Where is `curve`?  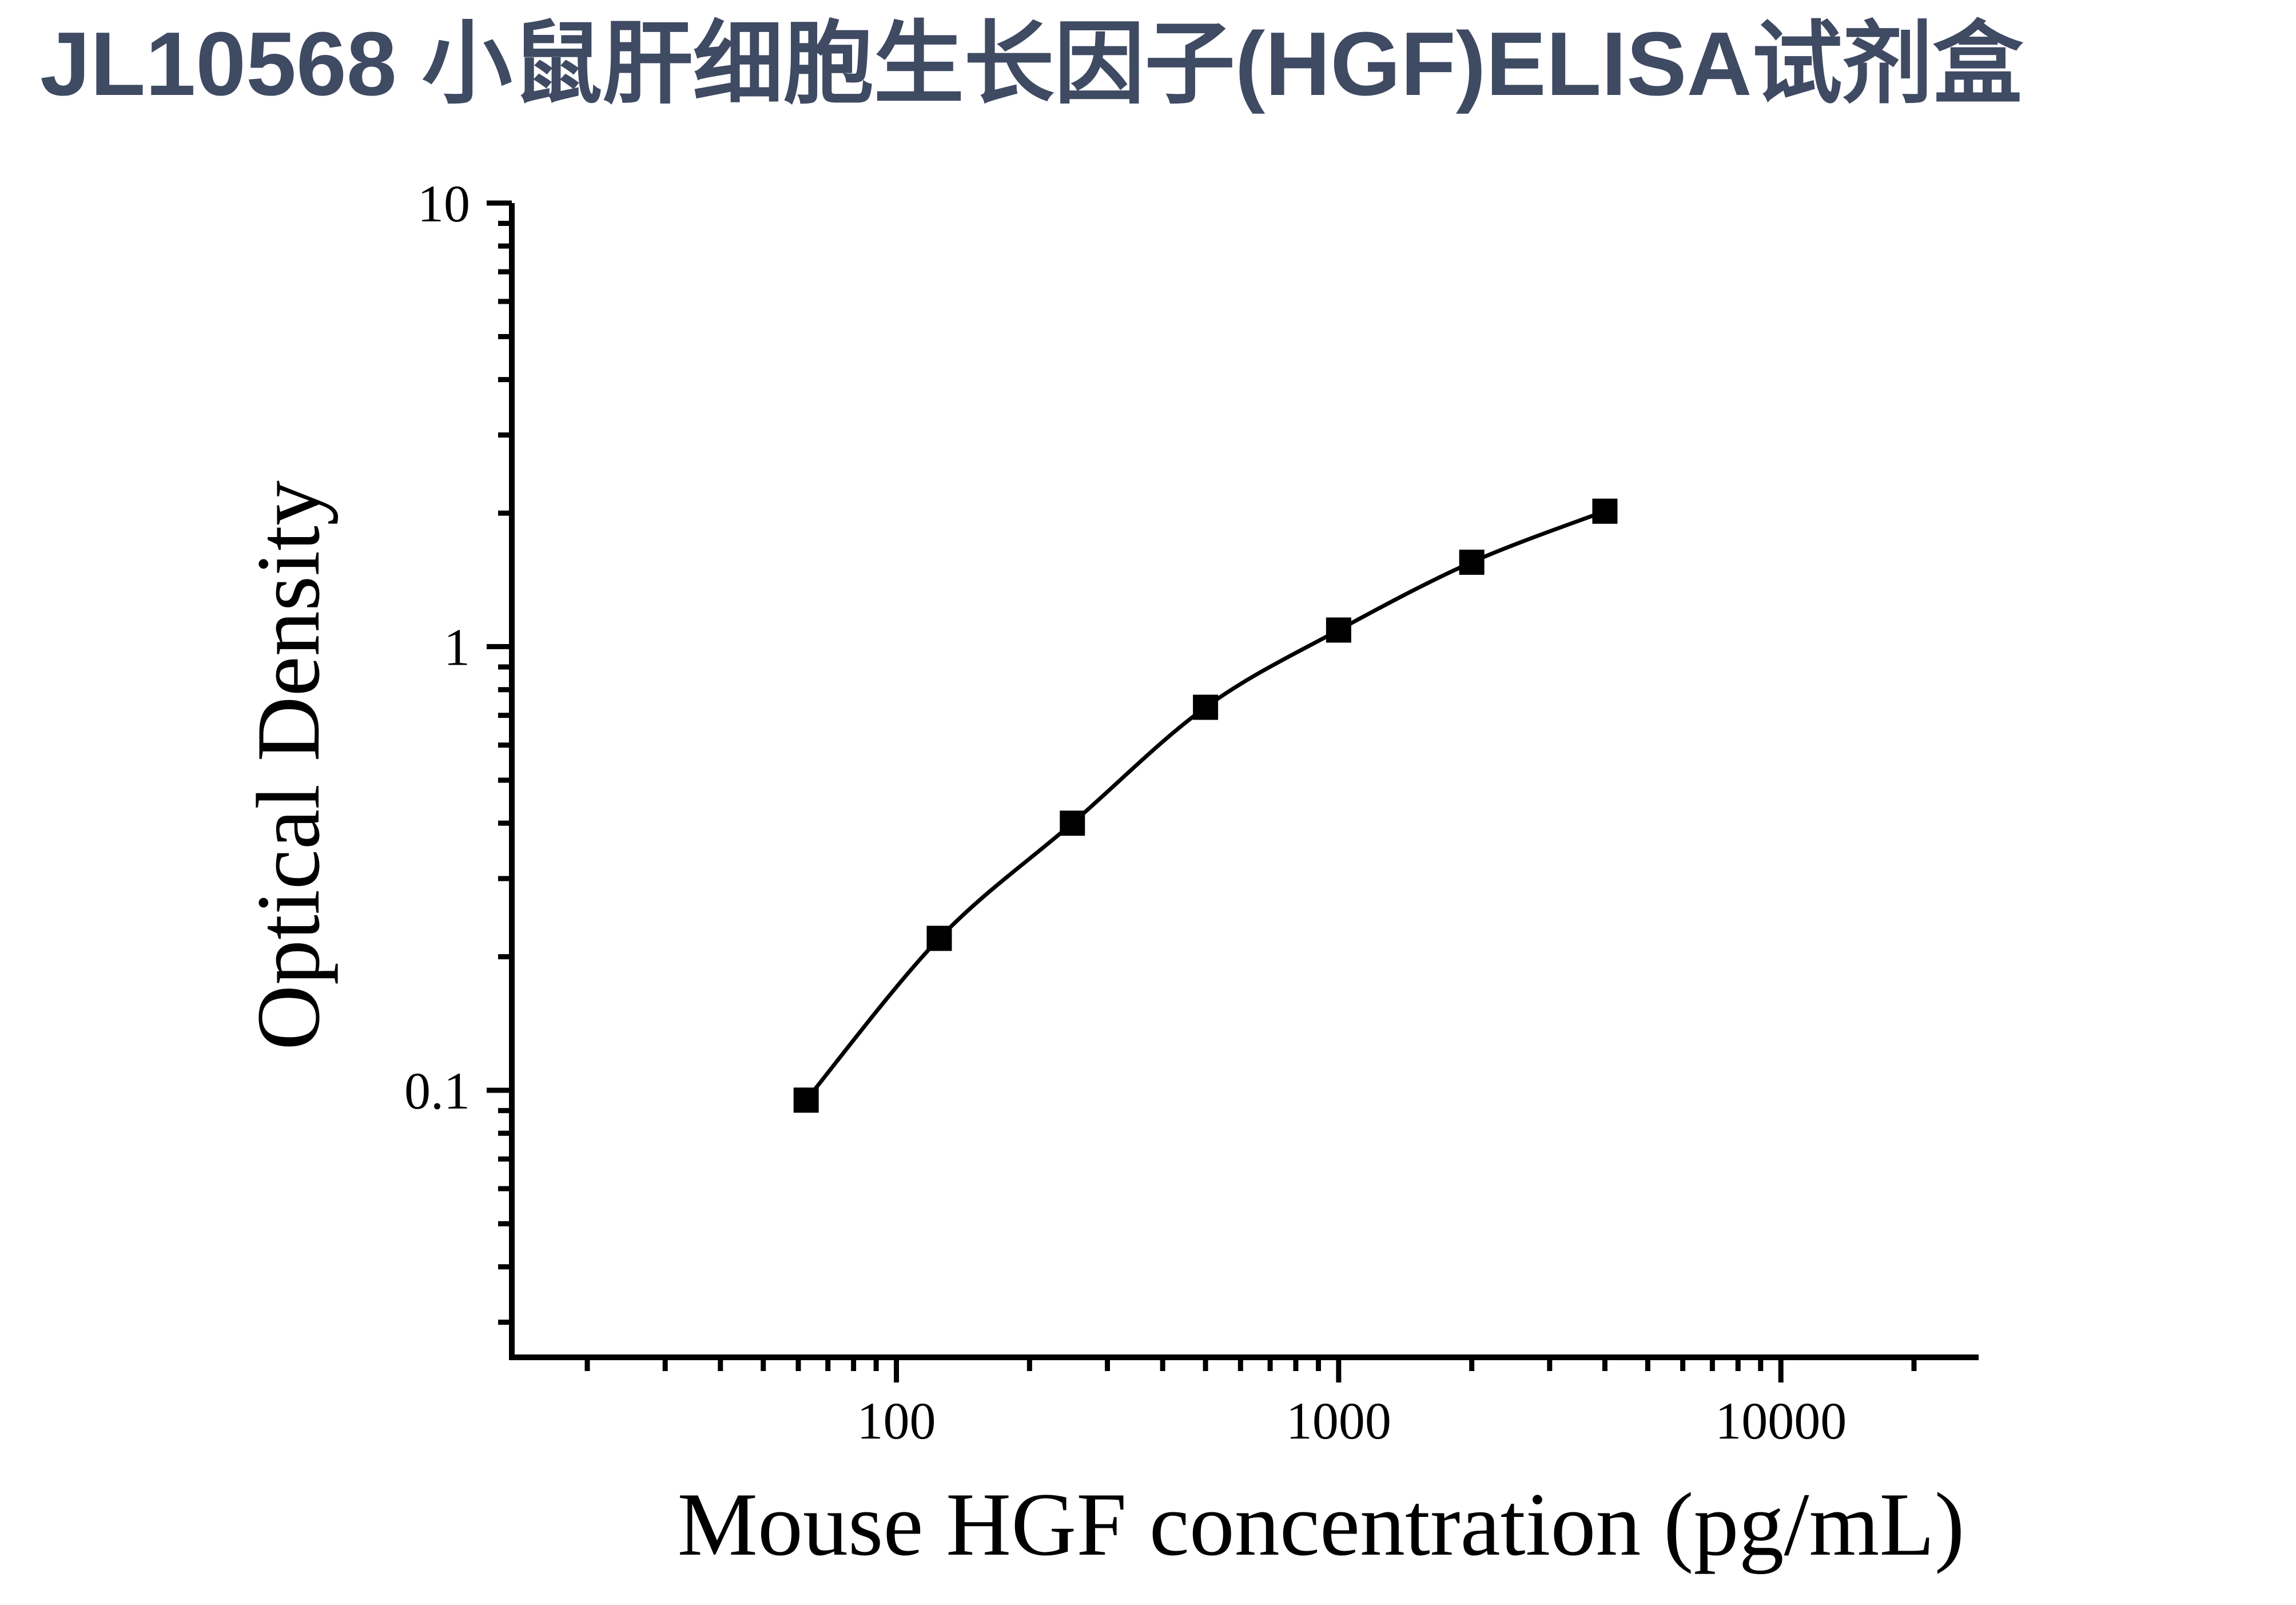 curve is located at coordinates (1205, 805).